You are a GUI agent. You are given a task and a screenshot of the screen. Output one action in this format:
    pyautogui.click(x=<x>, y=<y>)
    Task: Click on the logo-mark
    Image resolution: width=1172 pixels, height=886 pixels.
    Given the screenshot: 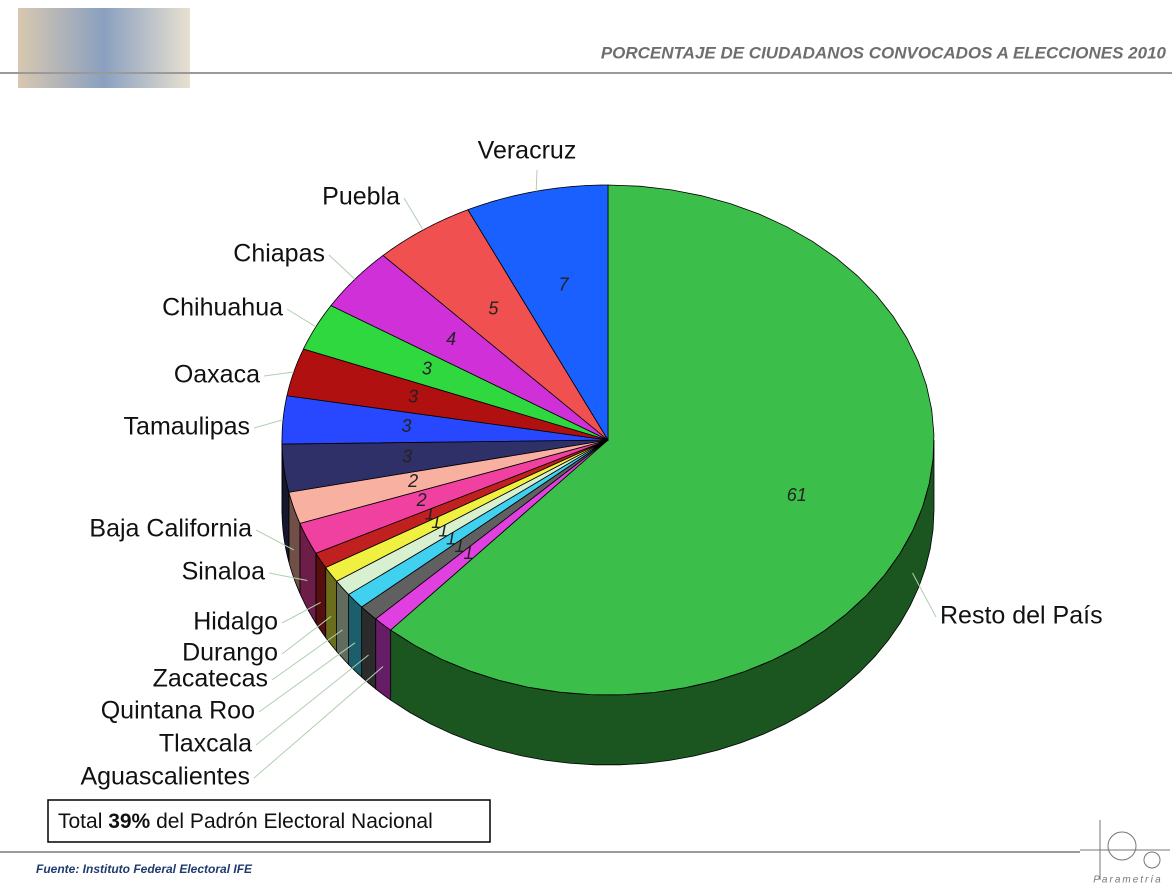 What is the action you would take?
    pyautogui.click(x=1125, y=850)
    